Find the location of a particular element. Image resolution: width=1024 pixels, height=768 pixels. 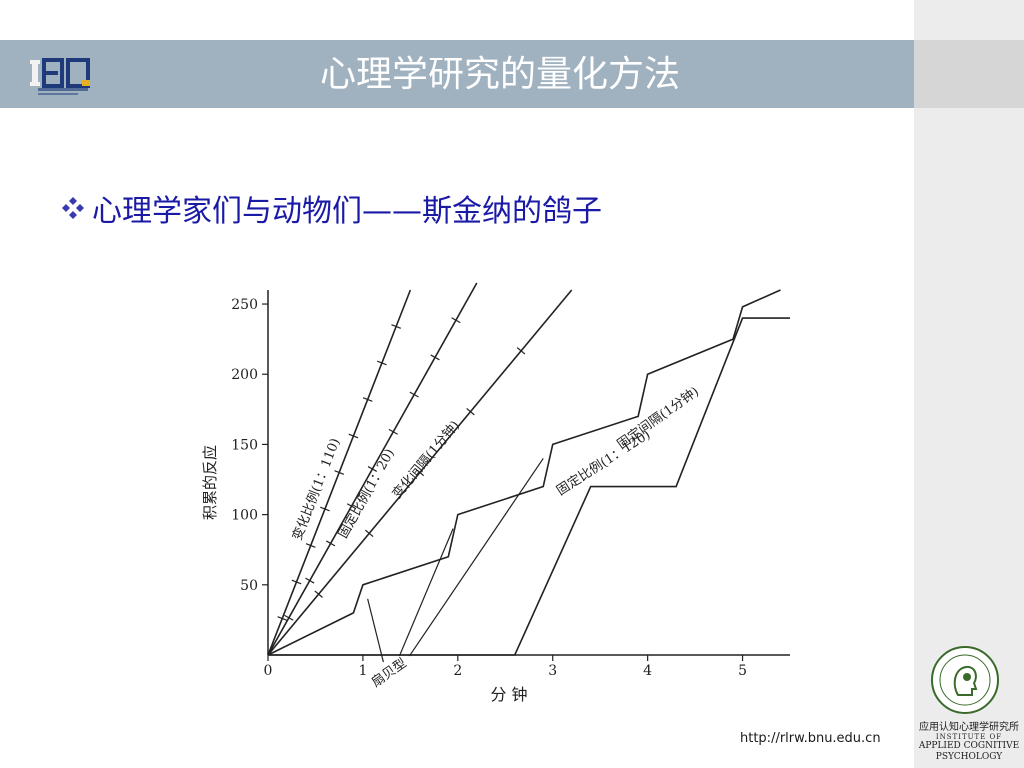

x-tick-label: 4 is located at coordinates (647, 671).